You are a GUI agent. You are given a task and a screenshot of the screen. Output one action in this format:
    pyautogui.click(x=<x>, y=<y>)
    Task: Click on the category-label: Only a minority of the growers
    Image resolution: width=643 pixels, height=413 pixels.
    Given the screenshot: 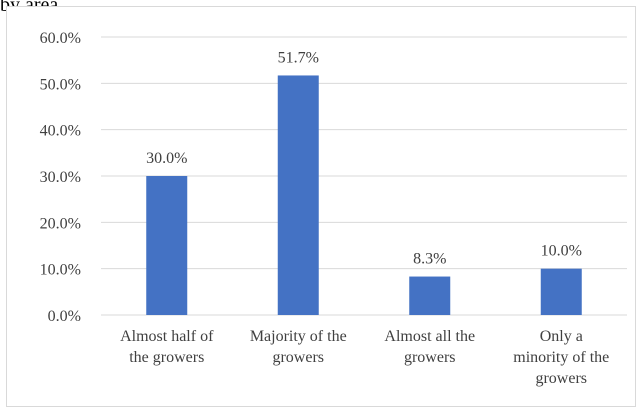 What is the action you would take?
    pyautogui.click(x=561, y=357)
    